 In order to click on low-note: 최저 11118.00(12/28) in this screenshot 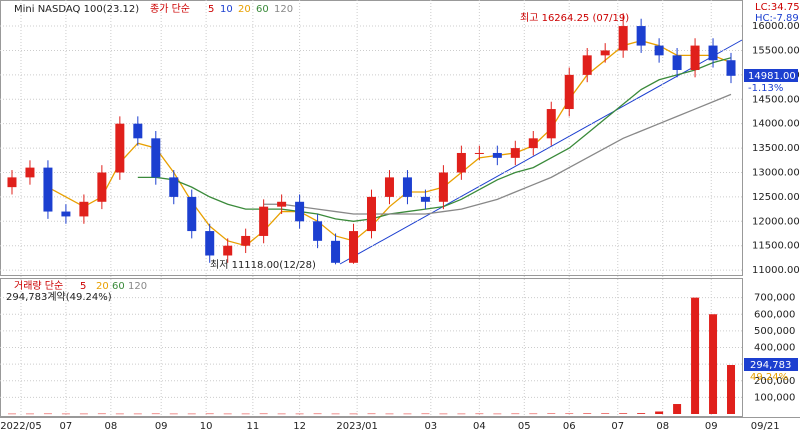, I will do `click(263, 265)`.